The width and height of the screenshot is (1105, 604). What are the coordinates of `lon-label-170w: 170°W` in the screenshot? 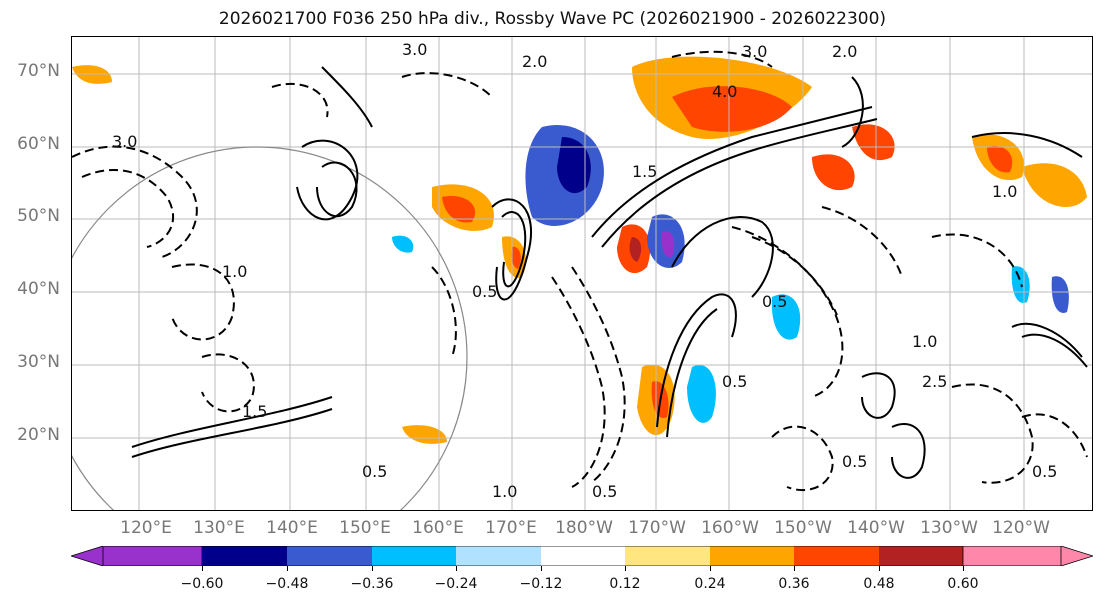 It's located at (657, 528).